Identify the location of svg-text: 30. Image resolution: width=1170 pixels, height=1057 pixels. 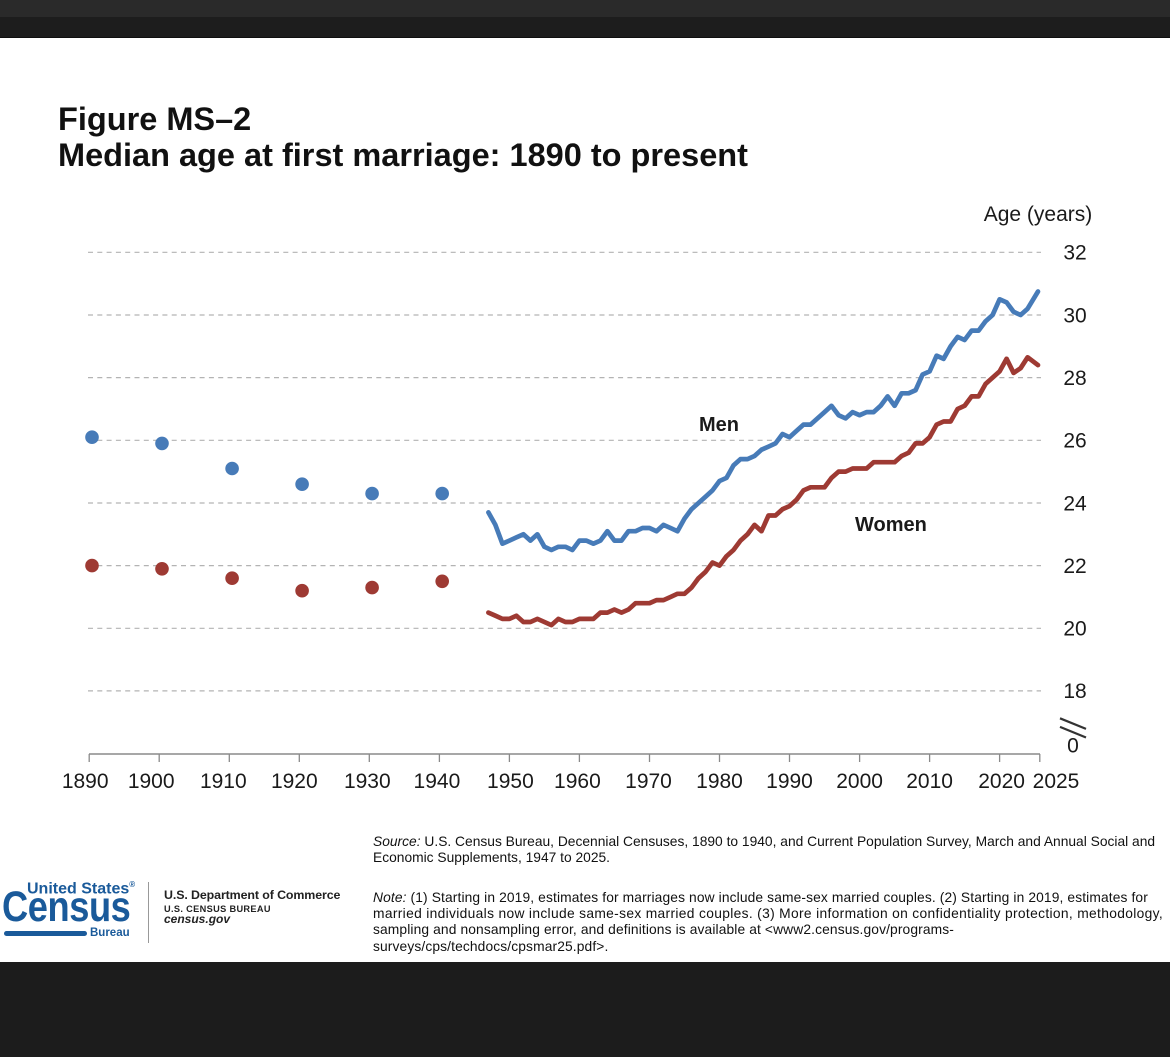
(1074, 315).